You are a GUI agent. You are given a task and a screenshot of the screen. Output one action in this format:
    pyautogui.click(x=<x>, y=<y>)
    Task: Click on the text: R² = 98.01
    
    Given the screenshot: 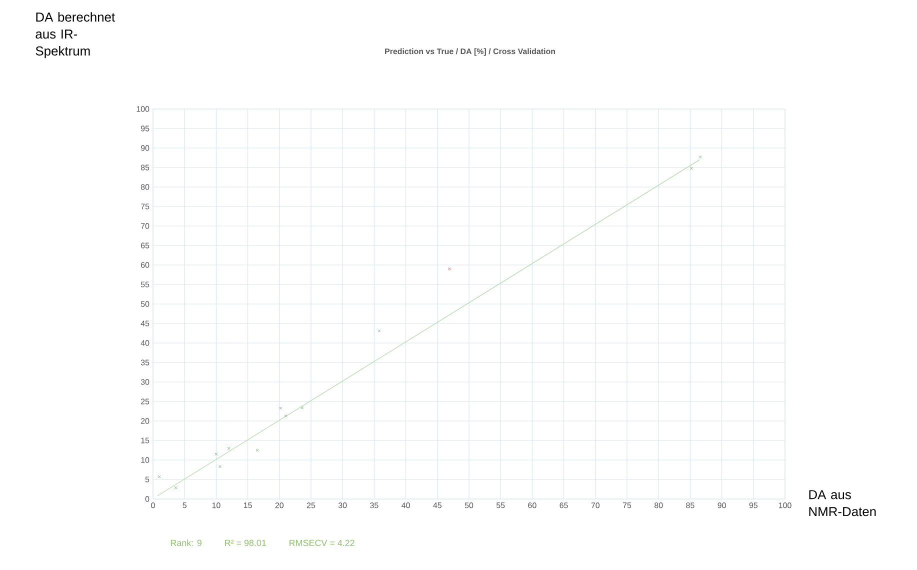 What is the action you would take?
    pyautogui.click(x=245, y=543)
    